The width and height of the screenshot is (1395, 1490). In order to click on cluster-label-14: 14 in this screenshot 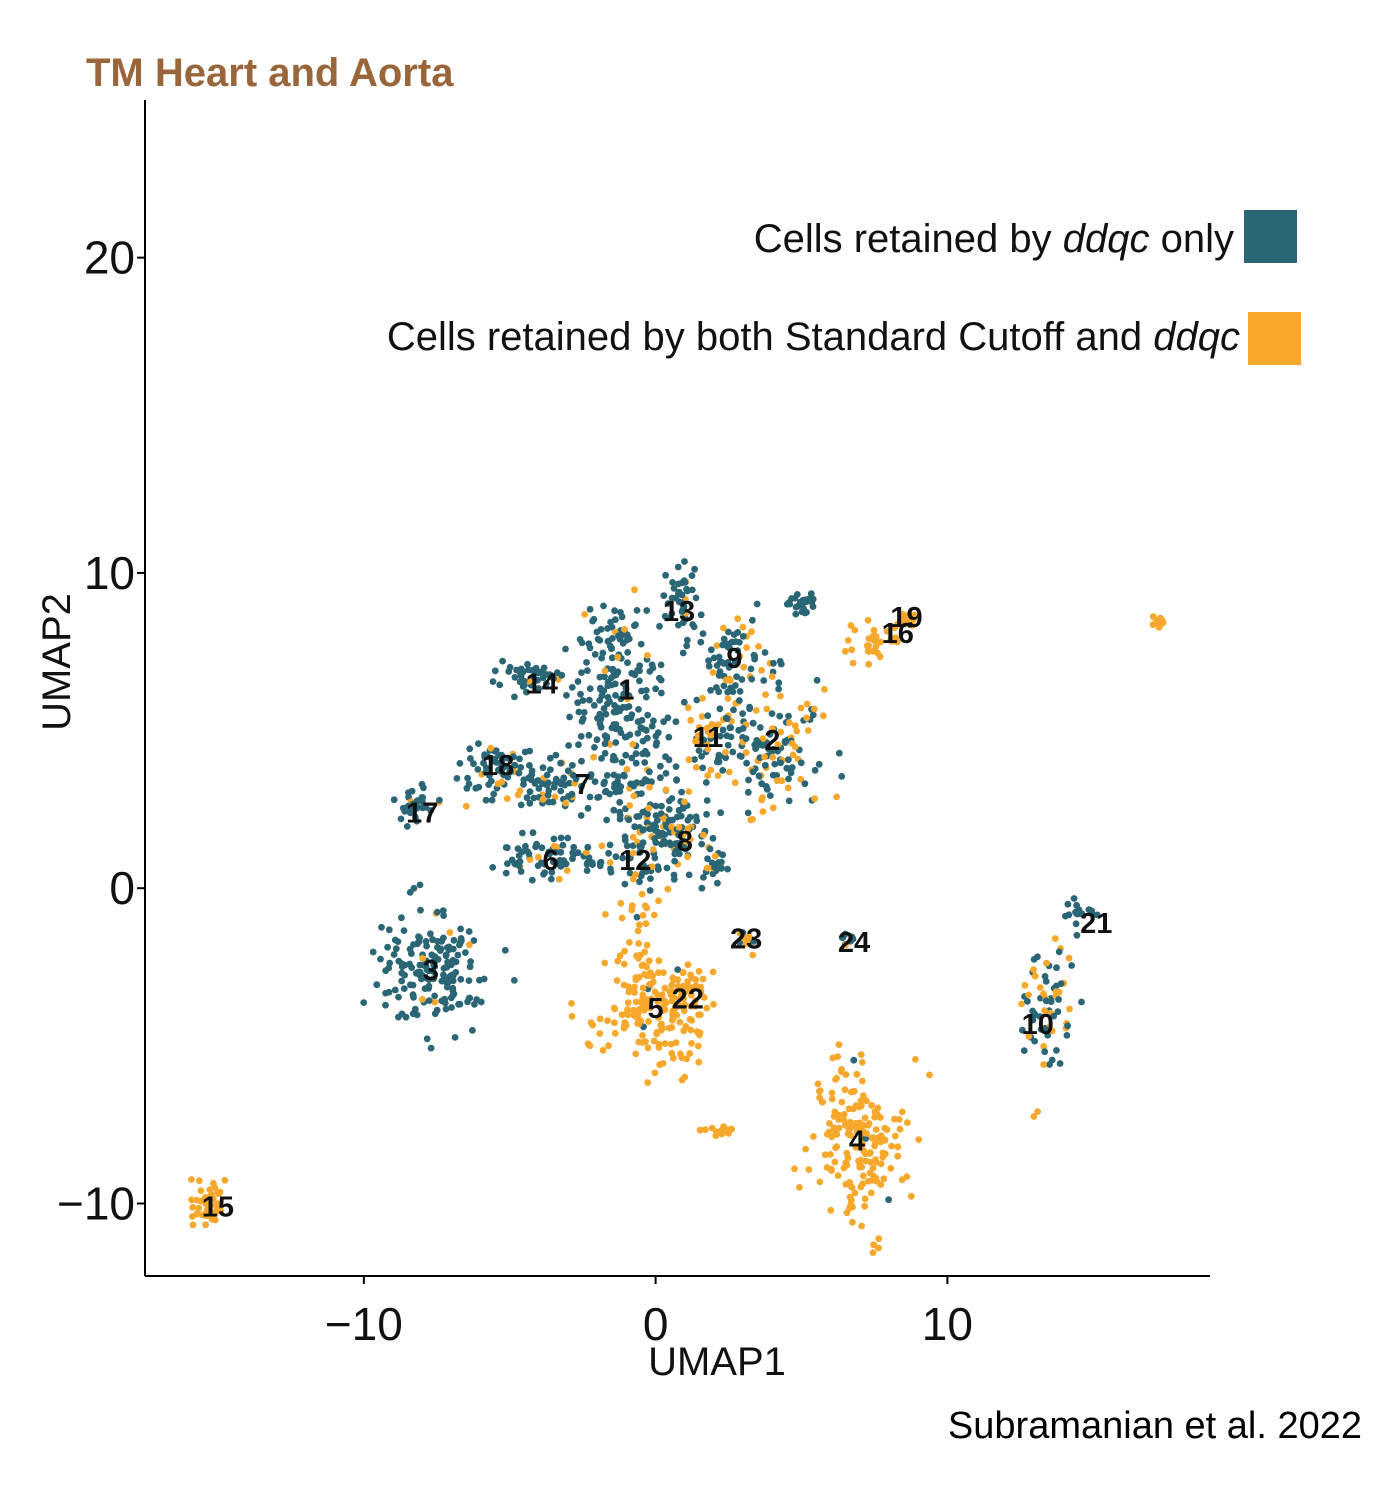, I will do `click(542, 684)`.